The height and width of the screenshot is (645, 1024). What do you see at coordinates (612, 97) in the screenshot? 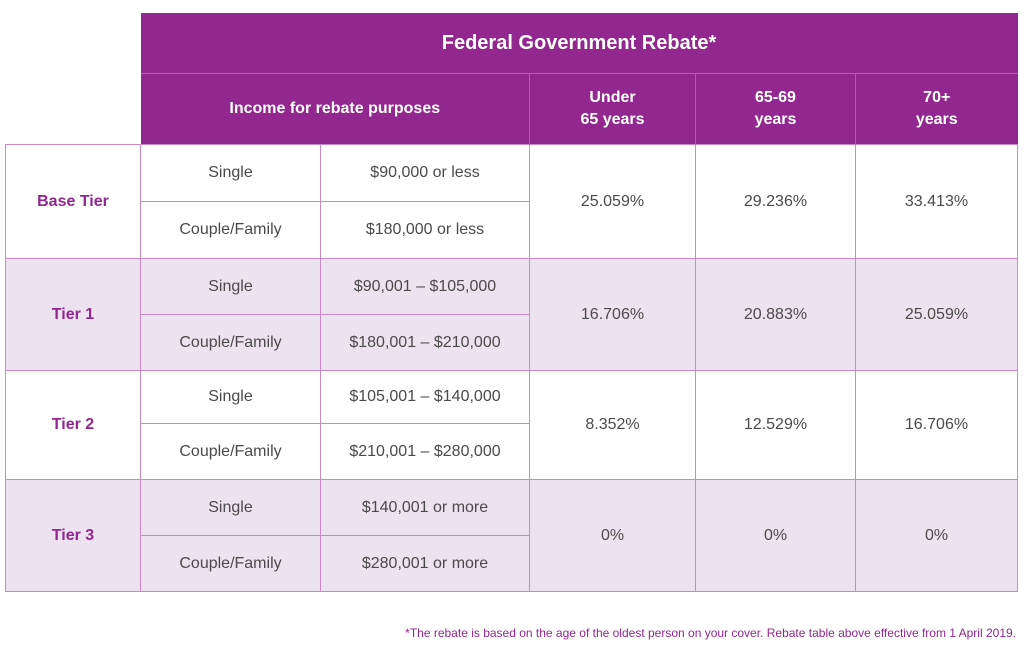
I see `age-header-line1: Under` at bounding box center [612, 97].